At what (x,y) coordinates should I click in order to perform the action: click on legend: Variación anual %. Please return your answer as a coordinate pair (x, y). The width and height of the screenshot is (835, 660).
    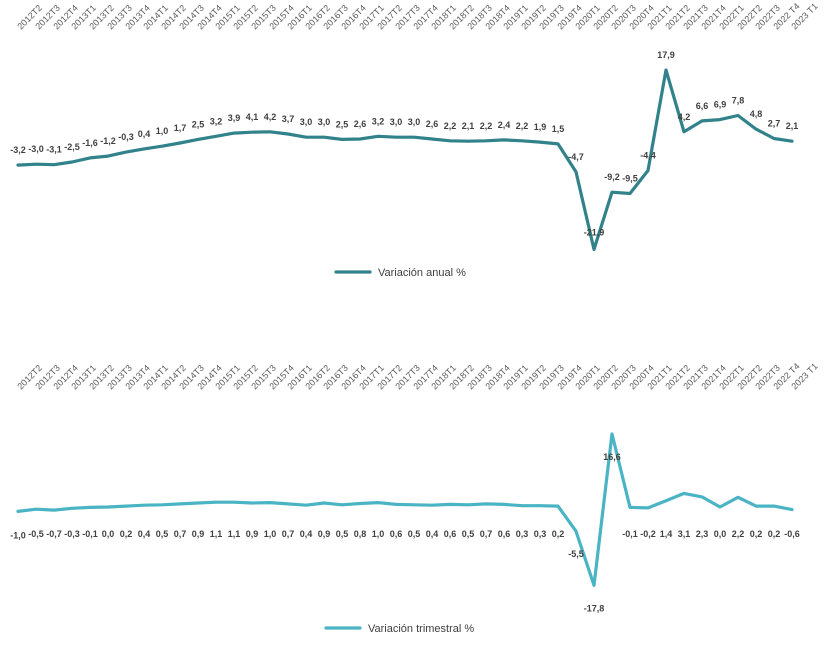
    Looking at the image, I should click on (400, 273).